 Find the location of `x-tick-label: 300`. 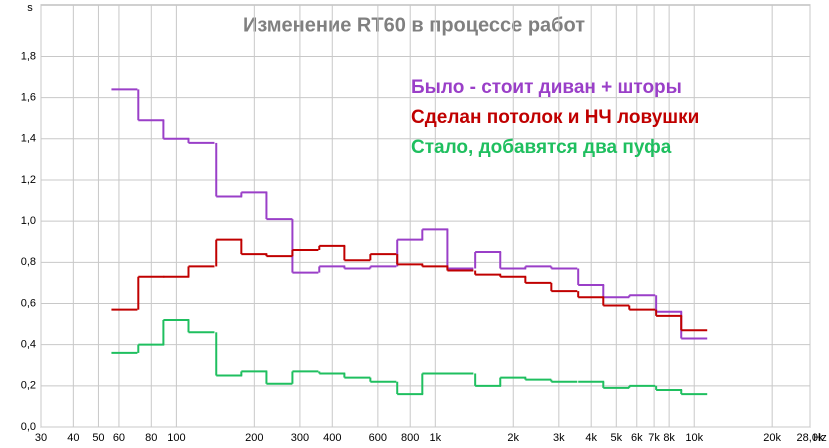

x-tick-label: 300 is located at coordinates (300, 438).